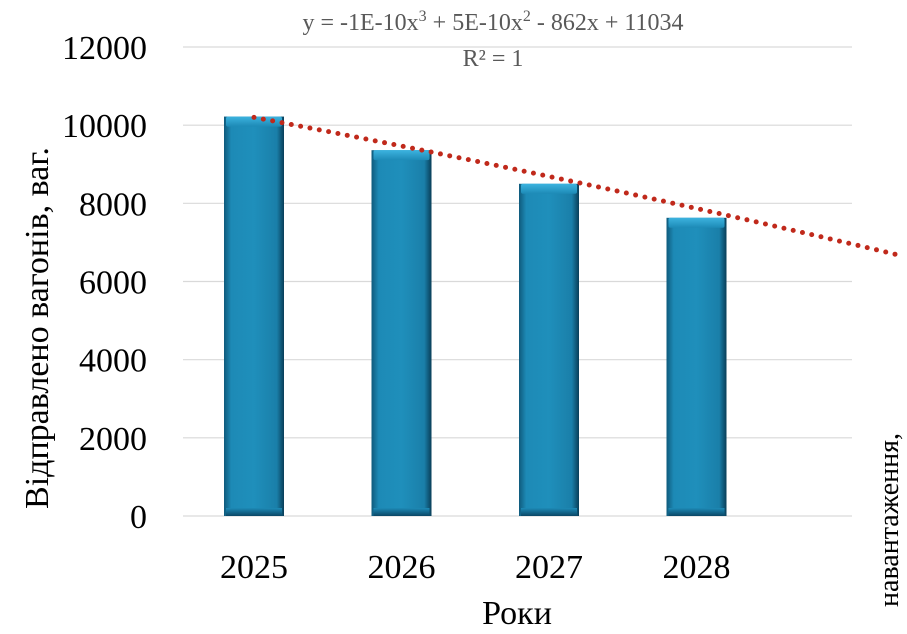  Describe the element at coordinates (138, 517) in the screenshot. I see `y-tick-label: 0` at that location.